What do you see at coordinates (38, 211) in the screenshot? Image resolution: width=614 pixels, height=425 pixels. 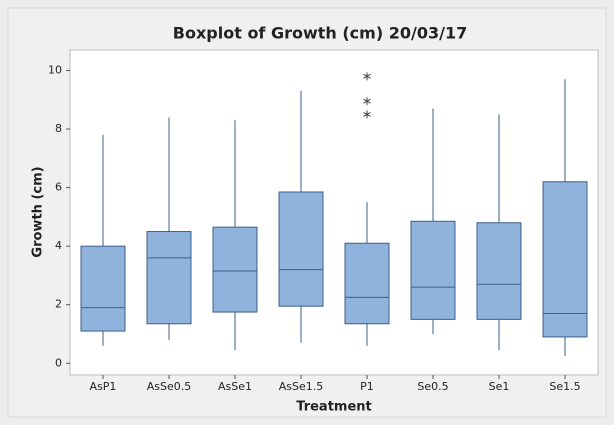 I see `y-axis-title: Growth (cm)` at bounding box center [38, 211].